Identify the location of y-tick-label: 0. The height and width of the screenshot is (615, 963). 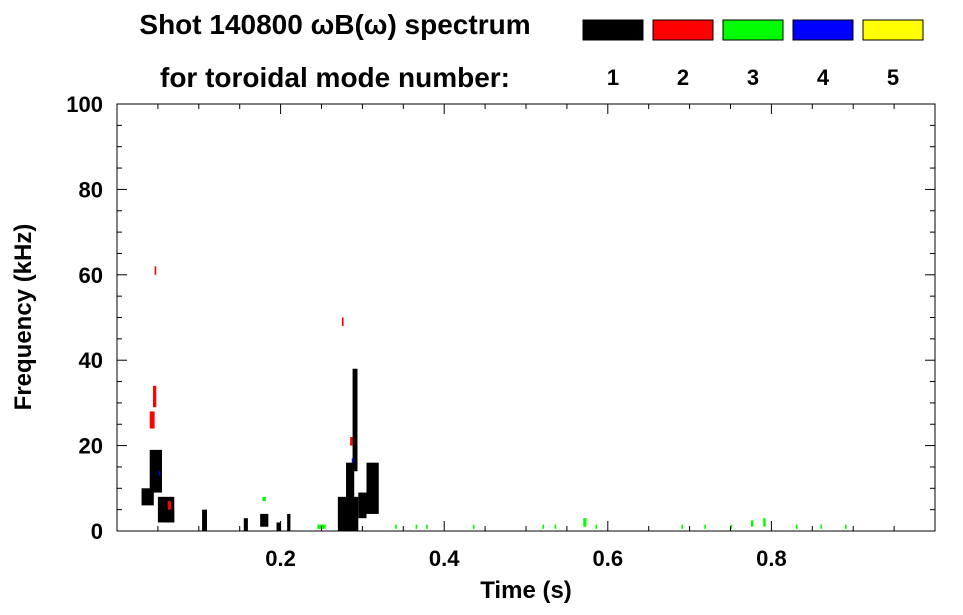
(97, 531).